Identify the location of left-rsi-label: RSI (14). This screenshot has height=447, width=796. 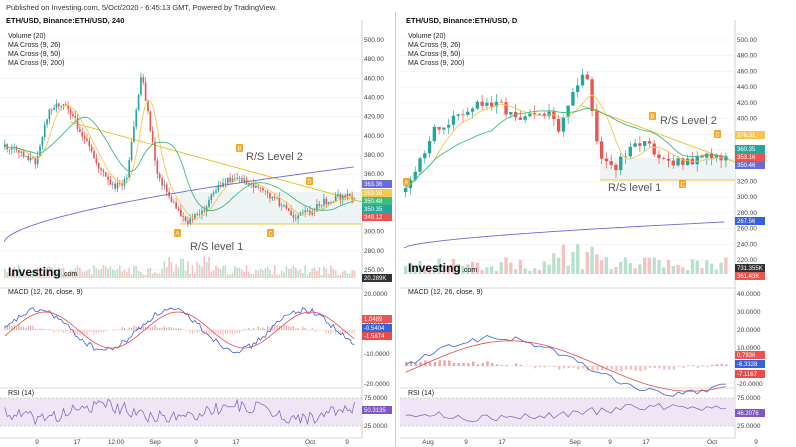
(21, 393).